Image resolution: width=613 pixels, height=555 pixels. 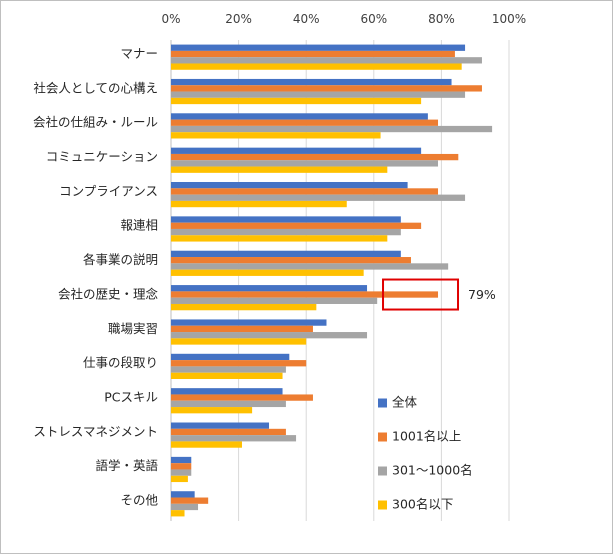 What do you see at coordinates (95, 87) in the screenshot?
I see `category-label: 社会人としての心構え` at bounding box center [95, 87].